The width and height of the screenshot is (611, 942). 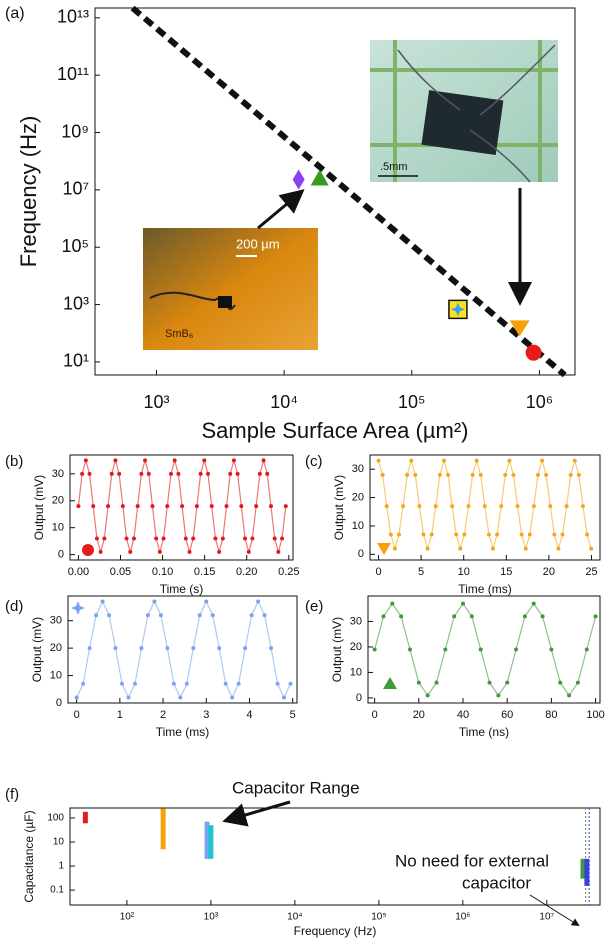 What do you see at coordinates (75, 246) in the screenshot?
I see `y-tick-label: 10⁵` at bounding box center [75, 246].